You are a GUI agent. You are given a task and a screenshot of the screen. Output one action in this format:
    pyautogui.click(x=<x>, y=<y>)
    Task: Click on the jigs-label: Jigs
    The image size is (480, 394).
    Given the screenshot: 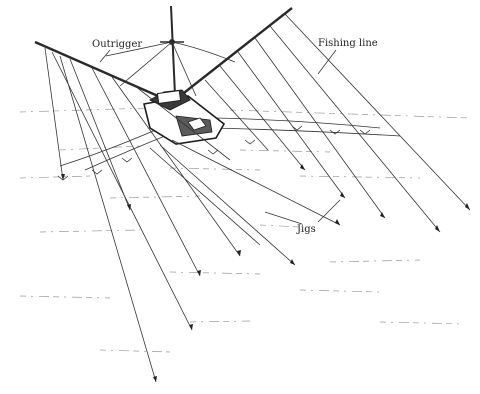 What is the action you would take?
    pyautogui.click(x=306, y=229)
    